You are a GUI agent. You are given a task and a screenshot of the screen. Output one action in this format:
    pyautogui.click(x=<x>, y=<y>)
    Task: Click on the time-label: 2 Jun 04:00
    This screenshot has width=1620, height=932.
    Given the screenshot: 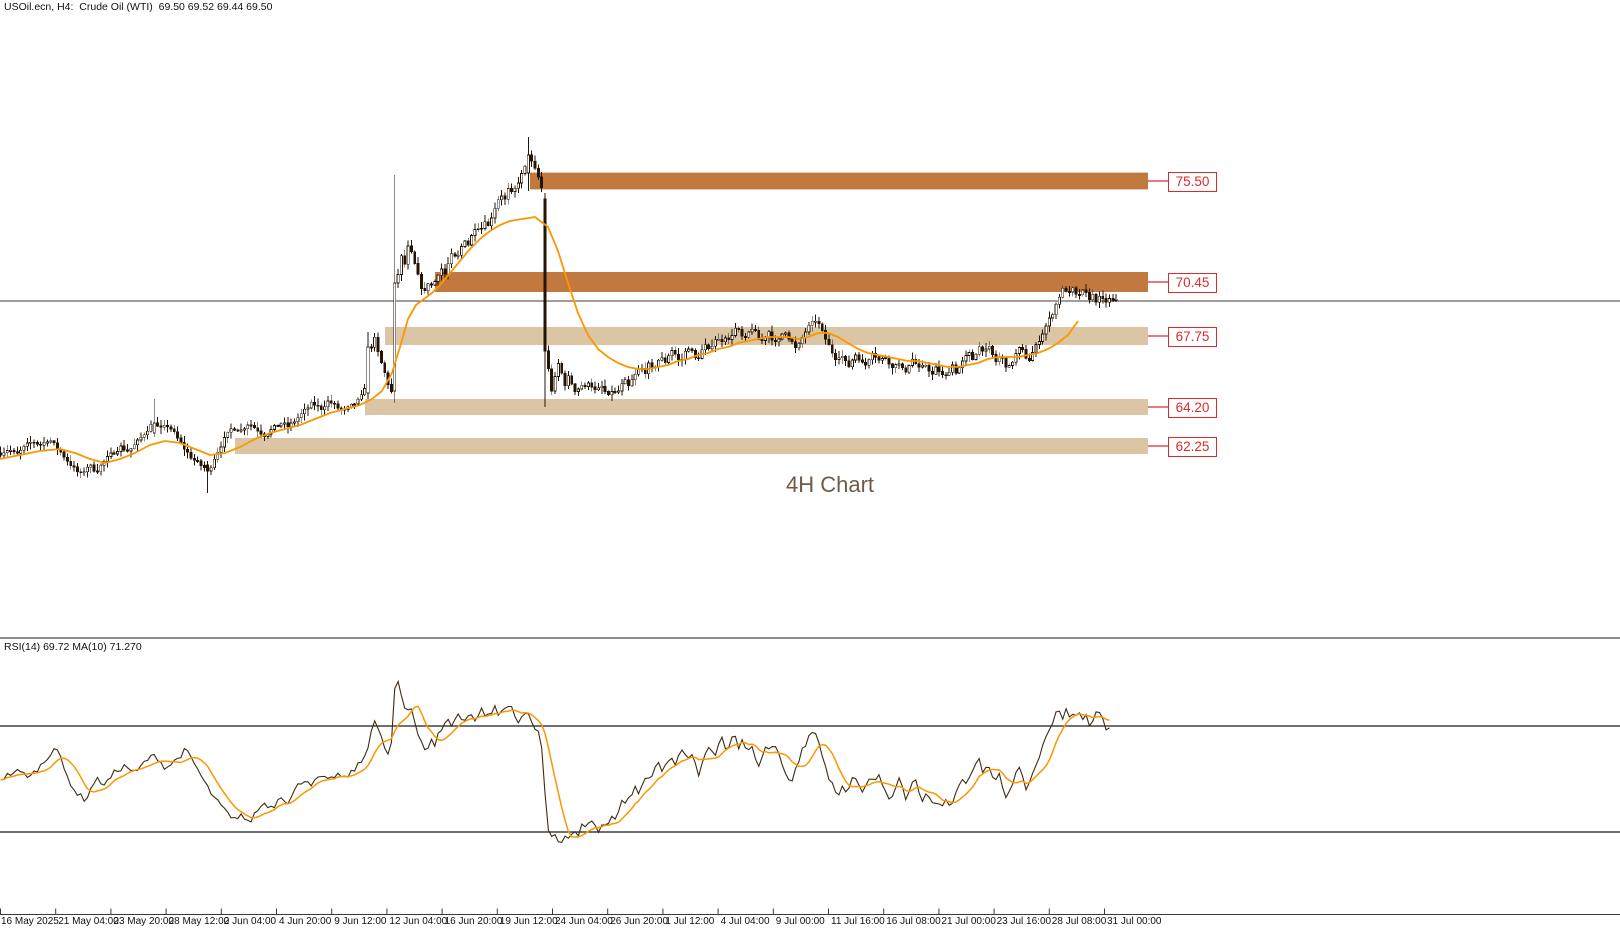 What is the action you would take?
    pyautogui.click(x=250, y=921)
    